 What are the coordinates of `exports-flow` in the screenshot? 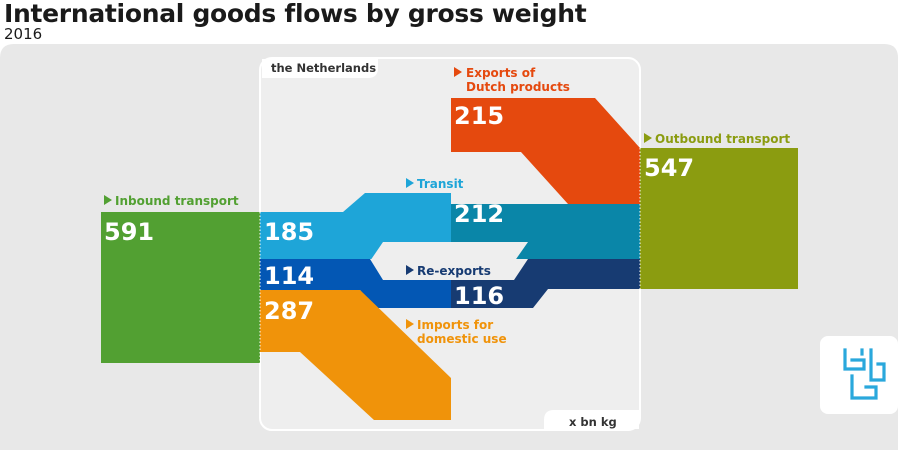 It's located at (545, 151).